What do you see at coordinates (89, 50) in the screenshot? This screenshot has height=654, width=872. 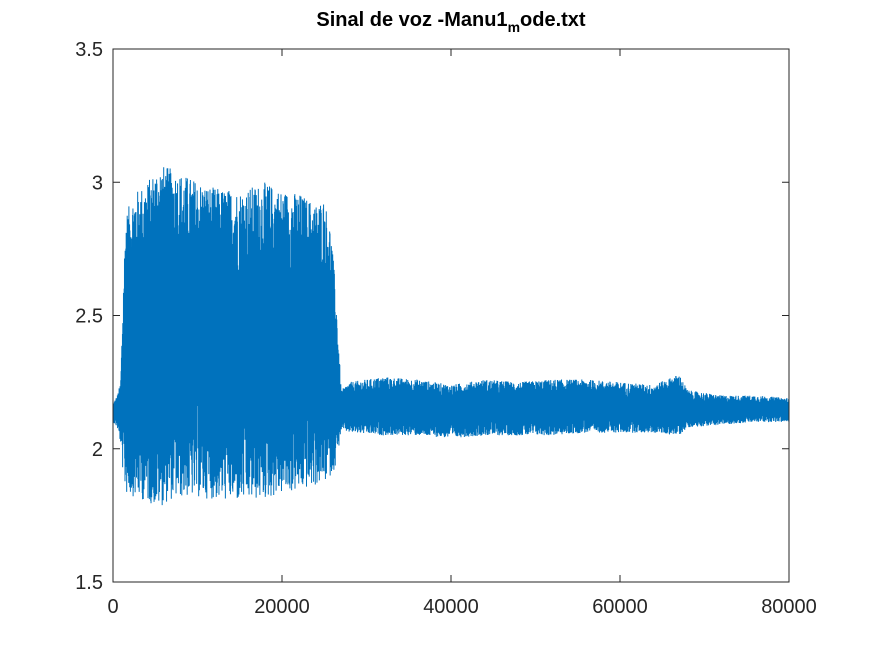 I see `y-tick-label: 3.5` at bounding box center [89, 50].